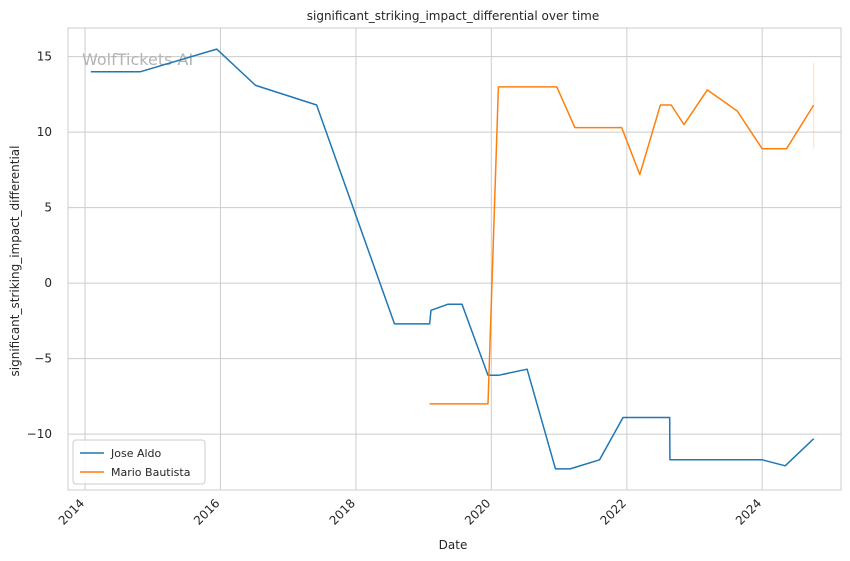  Describe the element at coordinates (48, 208) in the screenshot. I see `y-tick-label: 5` at that location.